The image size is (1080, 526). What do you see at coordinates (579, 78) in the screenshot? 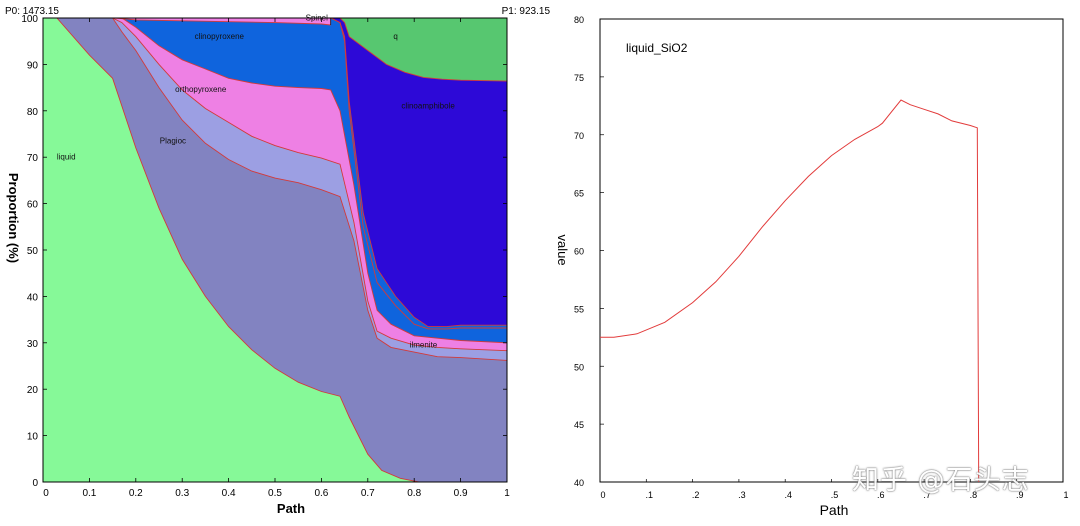
I see `y-tick-label: 75` at bounding box center [579, 78].